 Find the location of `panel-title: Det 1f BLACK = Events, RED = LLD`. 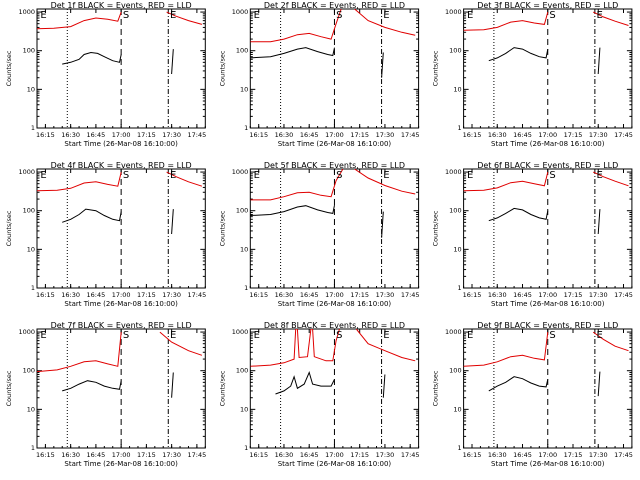

panel-title: Det 1f BLACK = Events, RED = LLD is located at coordinates (121, 5).